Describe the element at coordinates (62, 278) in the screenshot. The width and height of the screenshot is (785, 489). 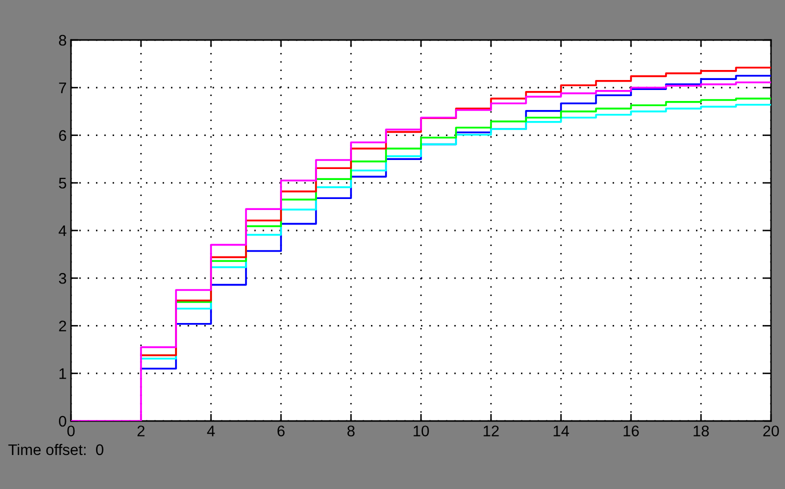
I see `y-tick-label: 3` at that location.